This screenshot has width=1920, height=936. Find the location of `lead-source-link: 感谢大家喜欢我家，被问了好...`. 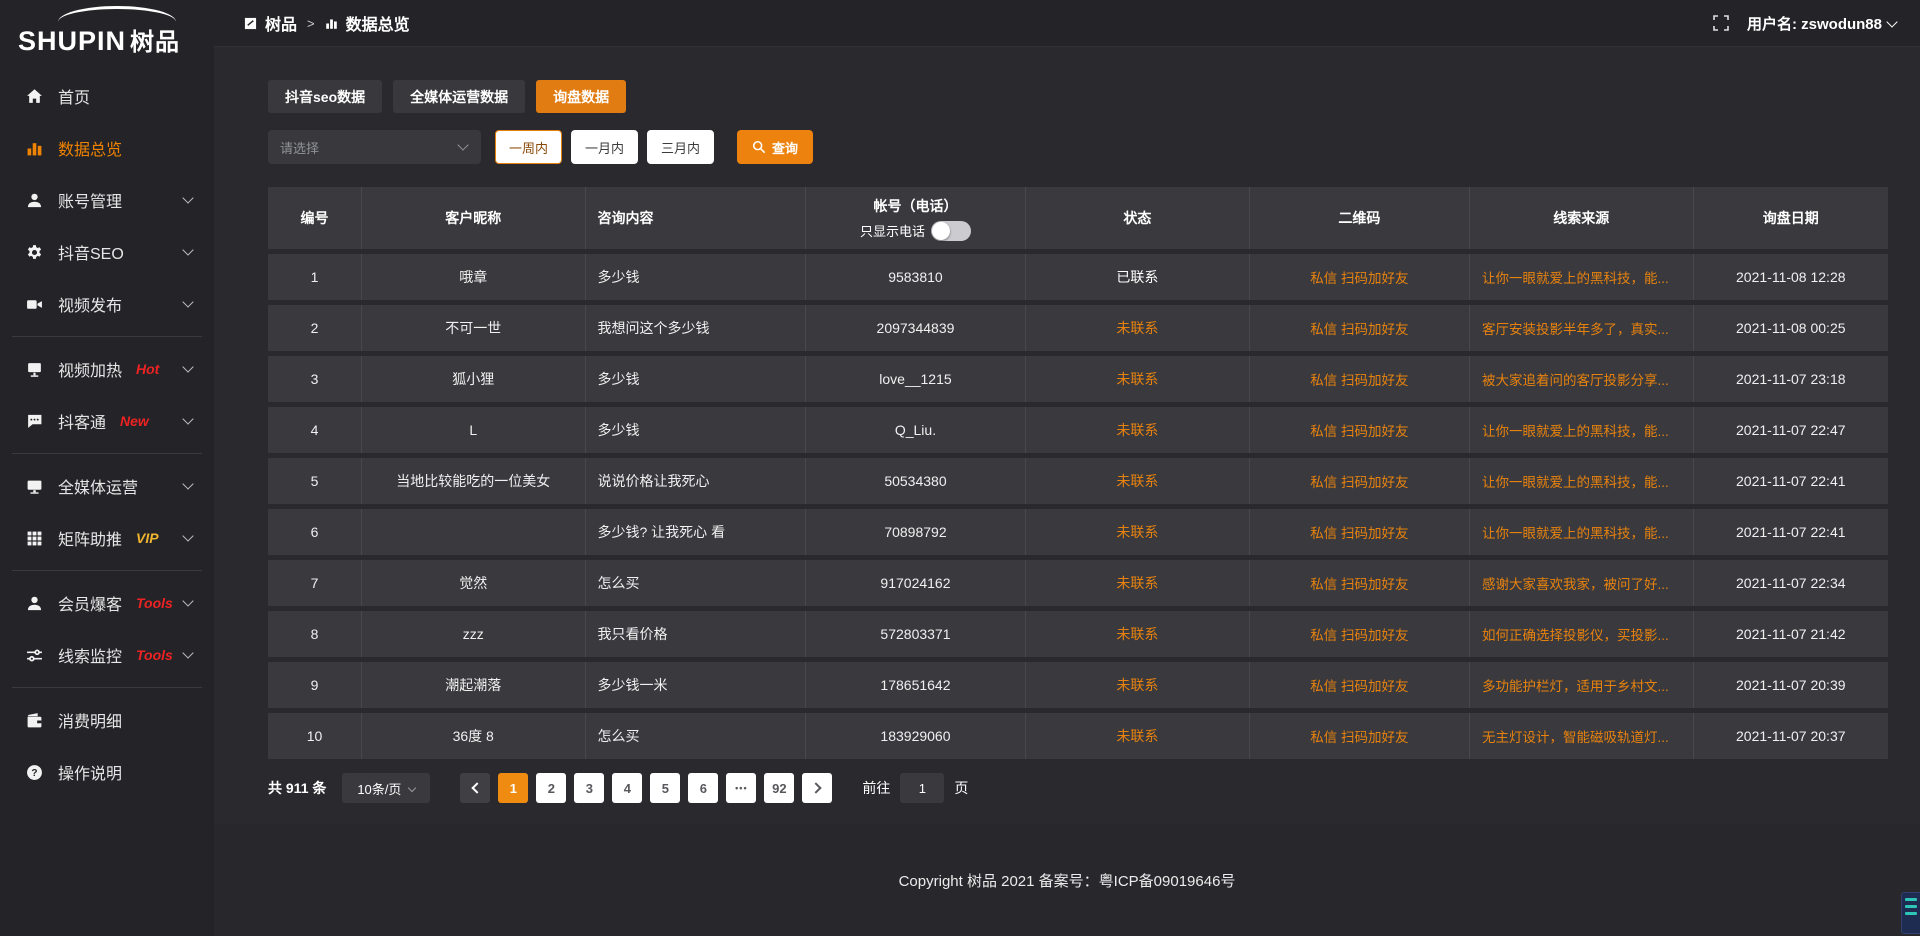

lead-source-link: 感谢大家喜欢我家，被问了好... is located at coordinates (1575, 584).